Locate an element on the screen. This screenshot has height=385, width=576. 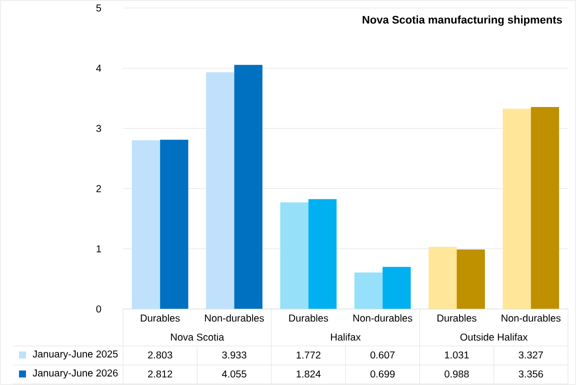
y-tick-label: 2 is located at coordinates (98, 188).